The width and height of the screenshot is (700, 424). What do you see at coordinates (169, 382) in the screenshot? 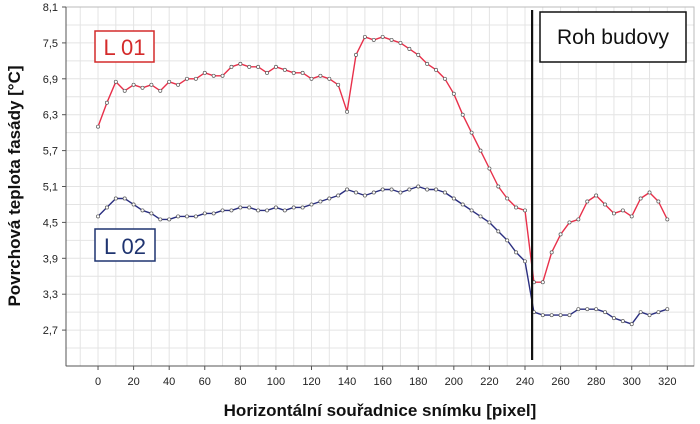
I see `x-tick-label: 40` at bounding box center [169, 382].